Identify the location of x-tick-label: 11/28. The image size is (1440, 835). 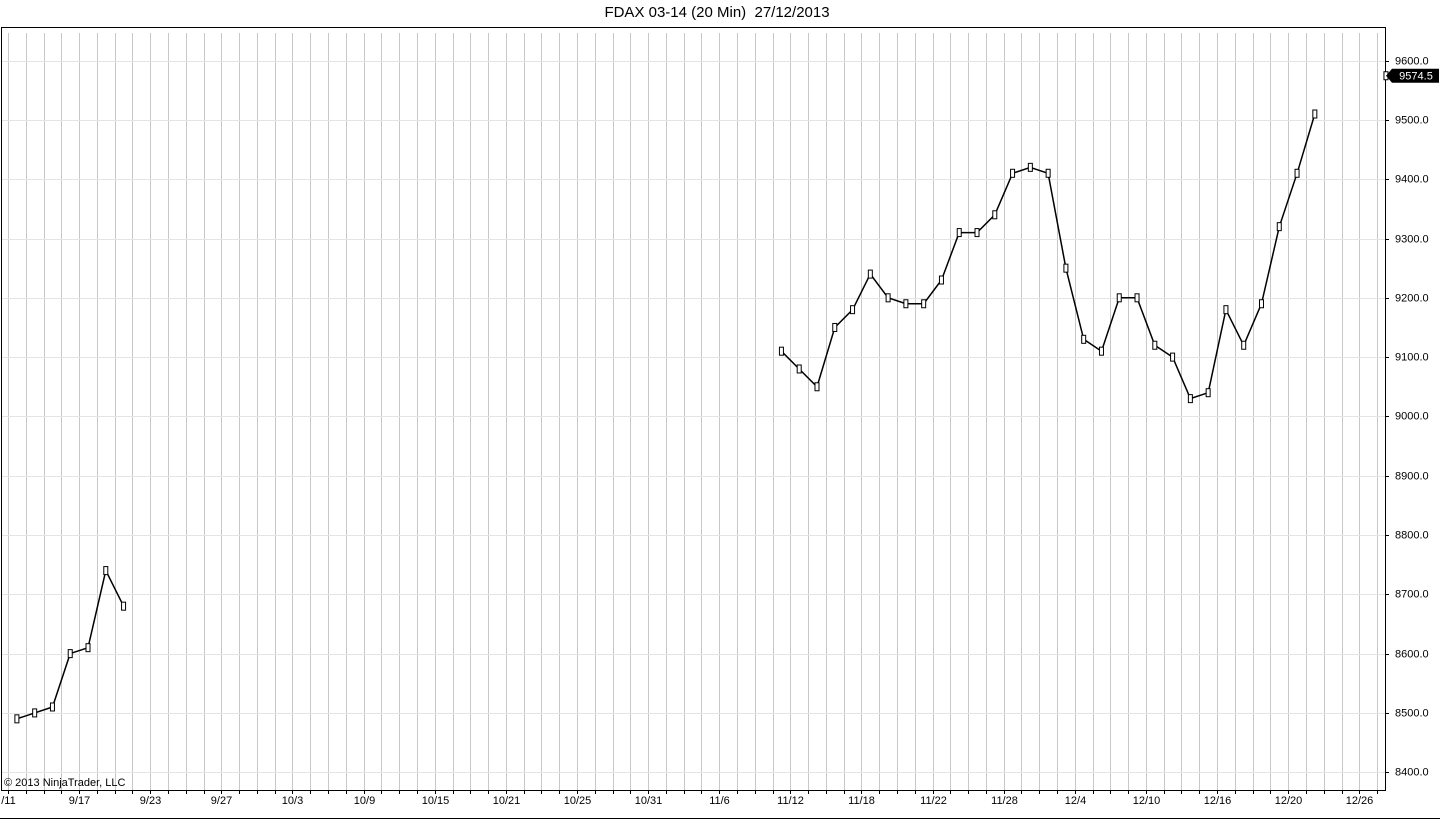
(1004, 801).